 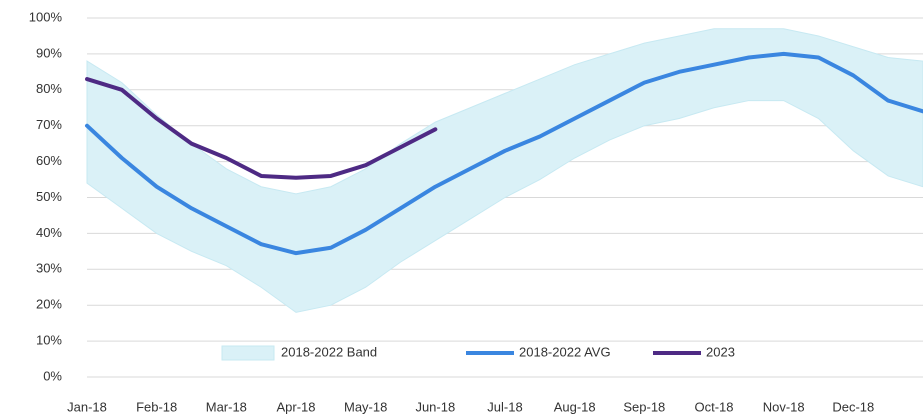 I want to click on legend-swatch, so click(x=248, y=353).